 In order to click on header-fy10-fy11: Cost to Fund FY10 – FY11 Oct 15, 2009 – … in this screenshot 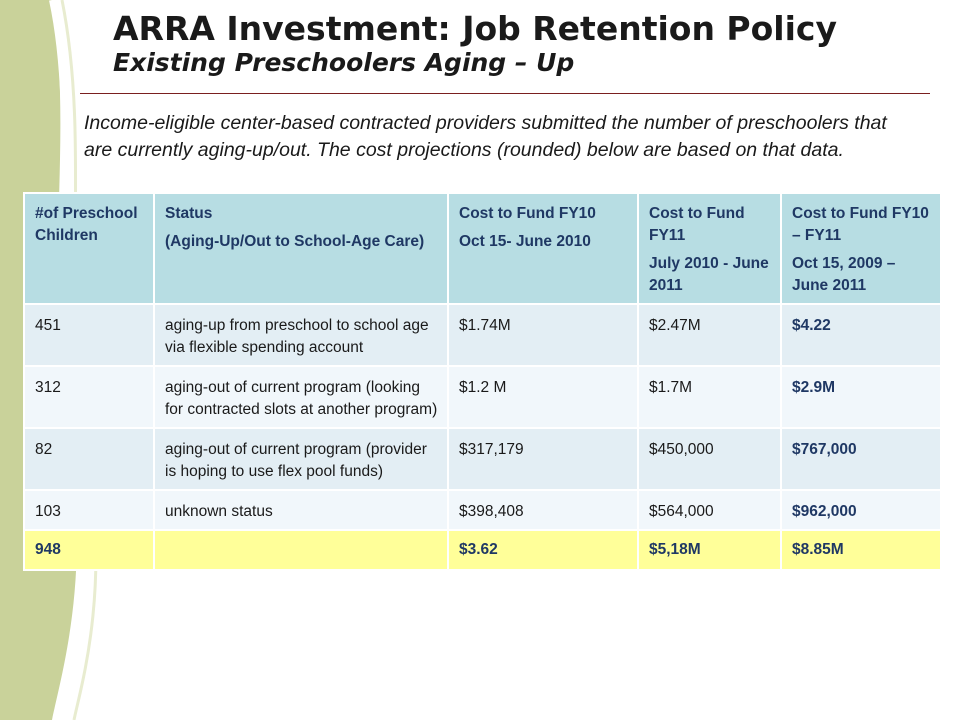, I will do `click(861, 248)`.